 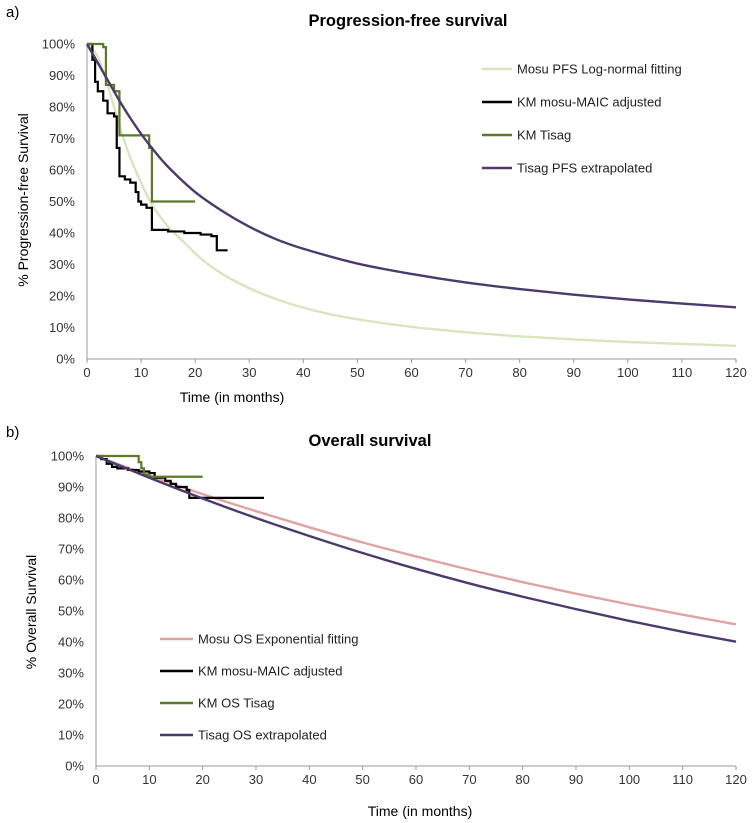 What do you see at coordinates (71, 704) in the screenshot?
I see `os-y-tick-label: 20%` at bounding box center [71, 704].